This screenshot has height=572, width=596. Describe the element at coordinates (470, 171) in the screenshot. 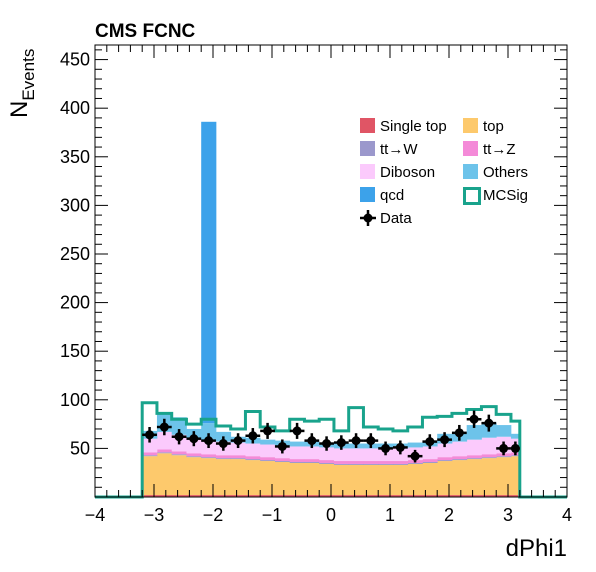

I see `legend-swatch-others` at that location.